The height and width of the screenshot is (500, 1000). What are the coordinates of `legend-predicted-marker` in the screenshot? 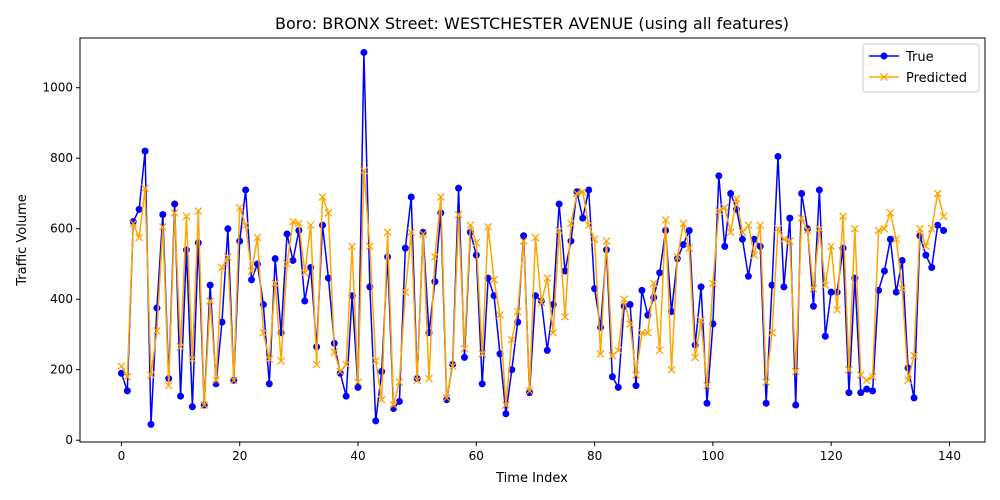 It's located at (884, 77).